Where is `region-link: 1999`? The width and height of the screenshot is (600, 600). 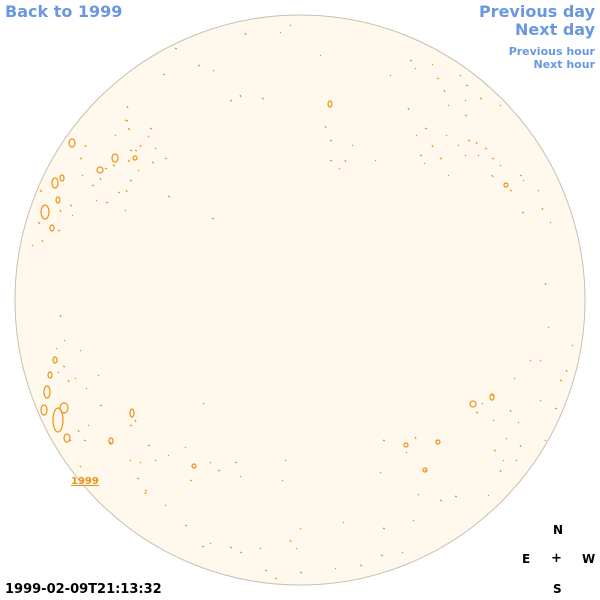
region-link: 1999 is located at coordinates (85, 481).